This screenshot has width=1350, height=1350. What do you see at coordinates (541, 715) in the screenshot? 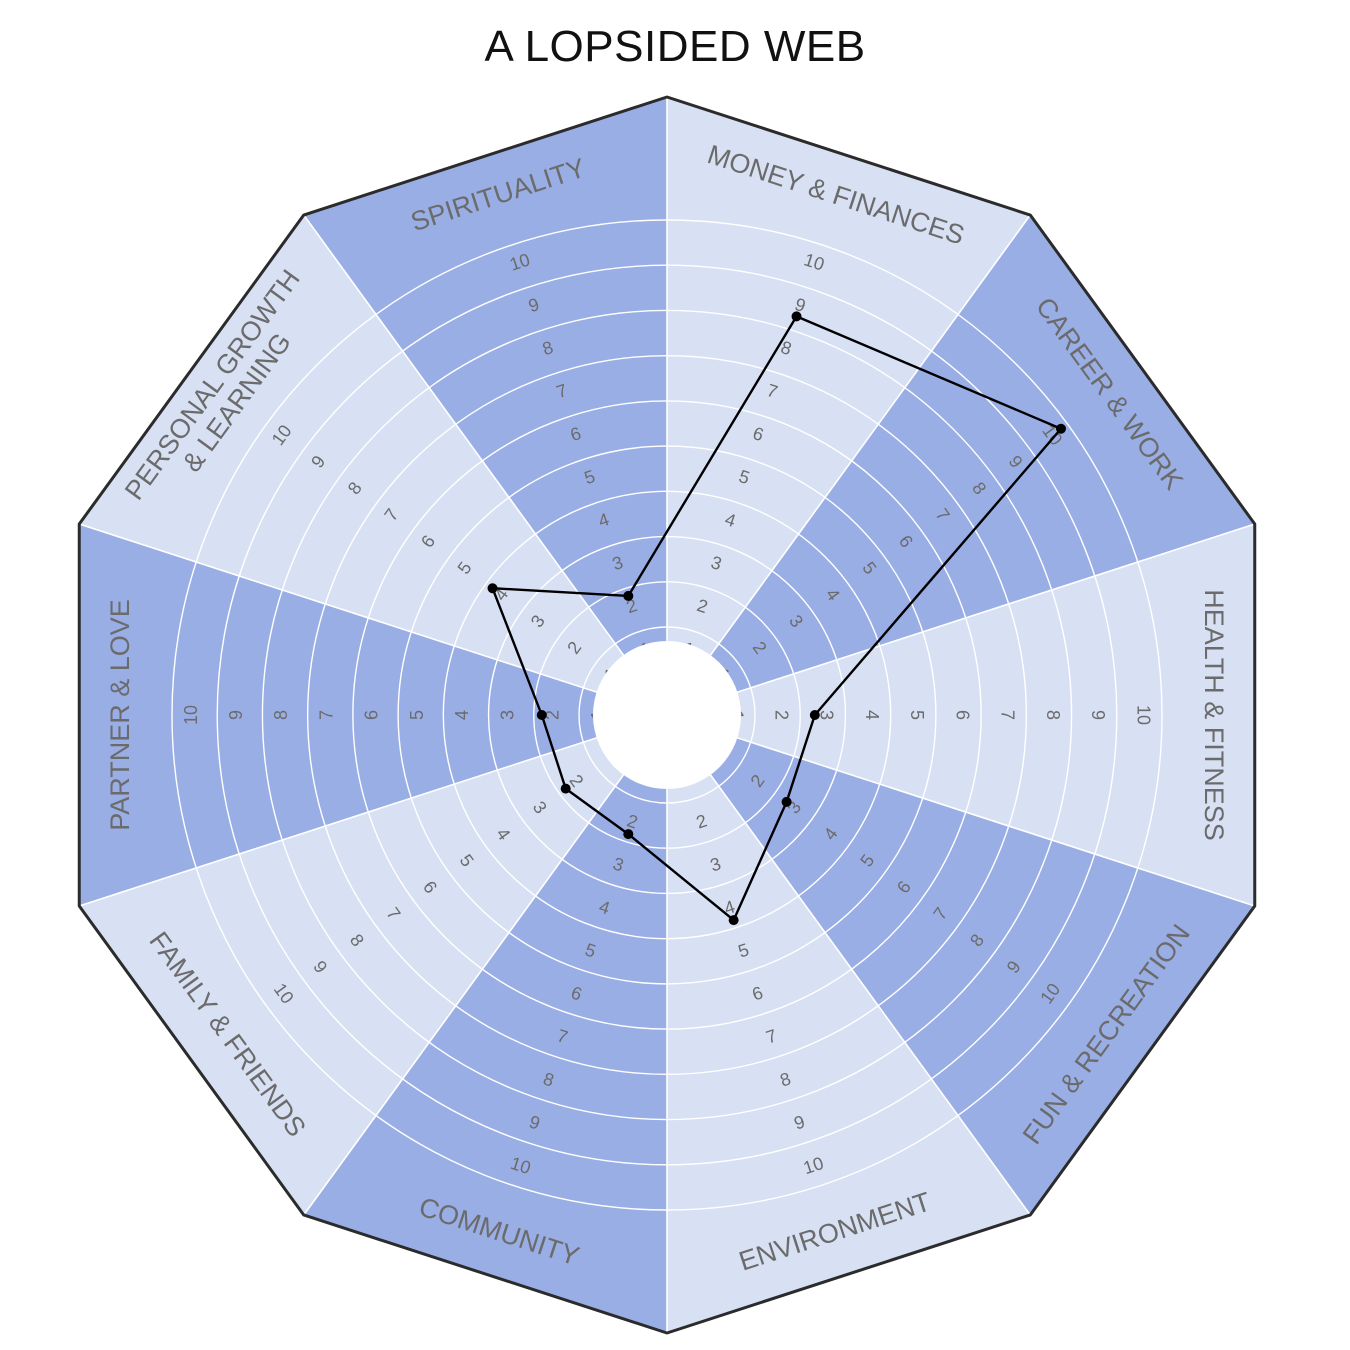
I see `score-point-partner-and-love` at bounding box center [541, 715].